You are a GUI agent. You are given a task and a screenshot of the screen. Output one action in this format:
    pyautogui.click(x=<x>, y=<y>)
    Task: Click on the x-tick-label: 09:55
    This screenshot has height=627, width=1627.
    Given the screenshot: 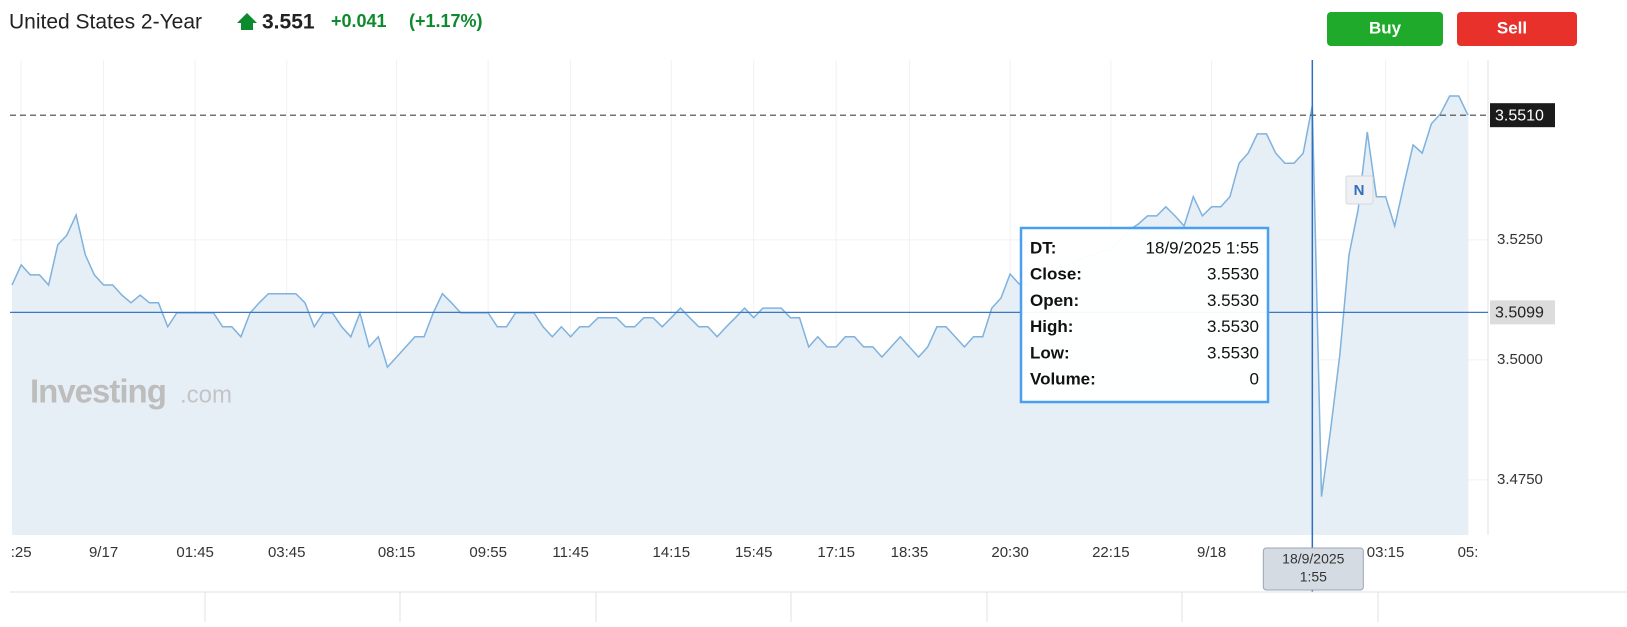 What is the action you would take?
    pyautogui.click(x=488, y=552)
    